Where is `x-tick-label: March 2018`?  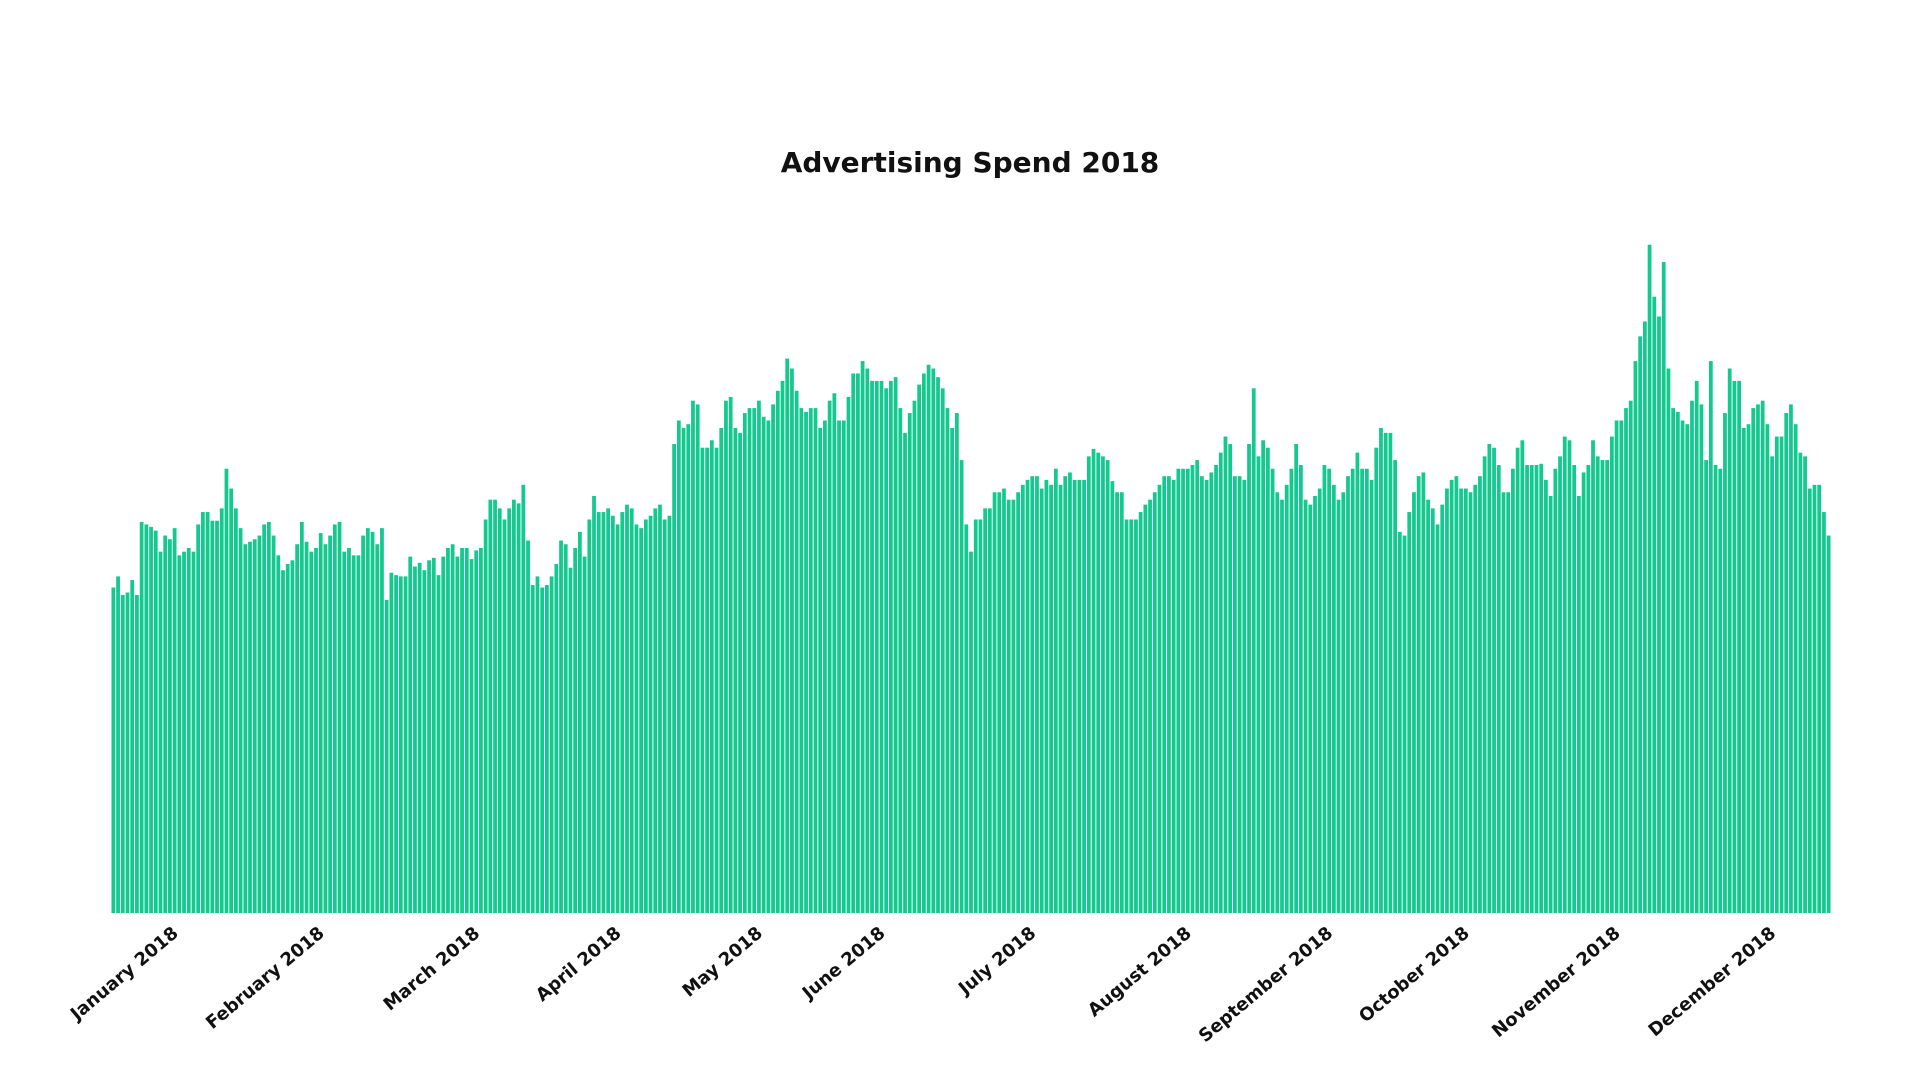 x-tick-label: March 2018 is located at coordinates (432, 969).